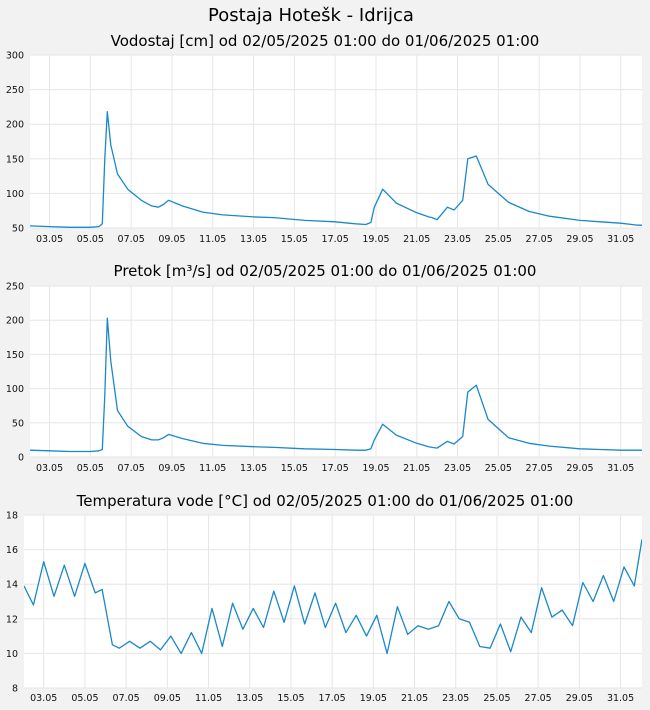 The image size is (650, 710). Describe the element at coordinates (12, 654) in the screenshot. I see `y-tick-label: 10` at that location.